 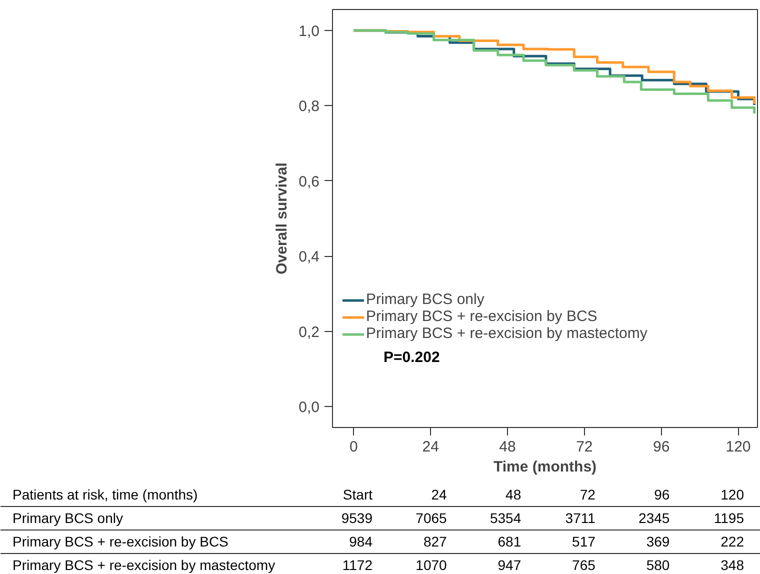 I want to click on x-tick-label: 96, so click(x=661, y=447).